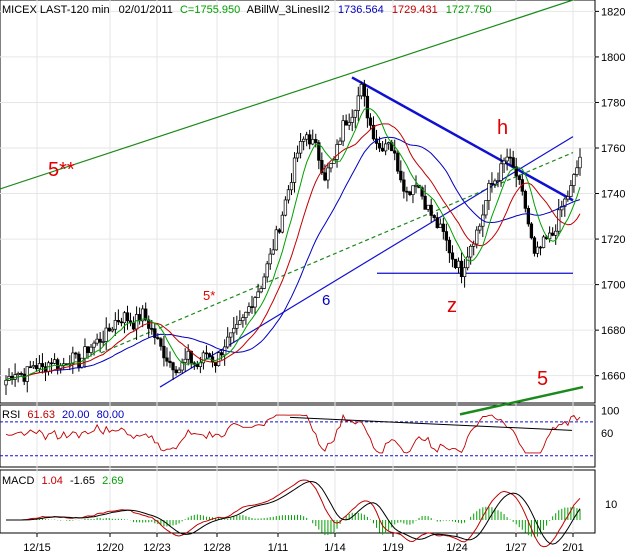 The width and height of the screenshot is (634, 557). What do you see at coordinates (613, 331) in the screenshot?
I see `y-tick-label: 1680` at bounding box center [613, 331].